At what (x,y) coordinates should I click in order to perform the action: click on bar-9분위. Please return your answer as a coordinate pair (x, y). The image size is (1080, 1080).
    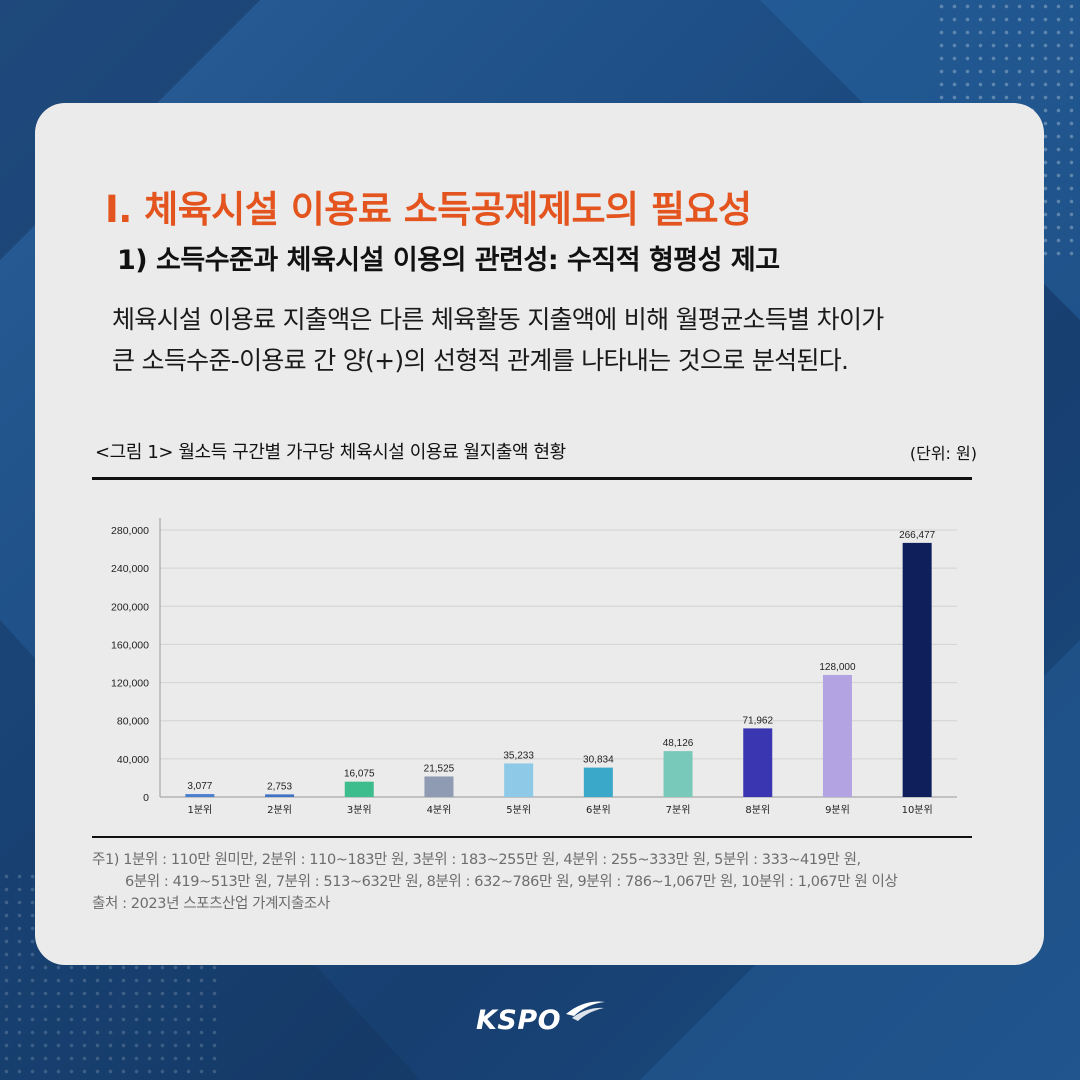
    Looking at the image, I should click on (837, 735).